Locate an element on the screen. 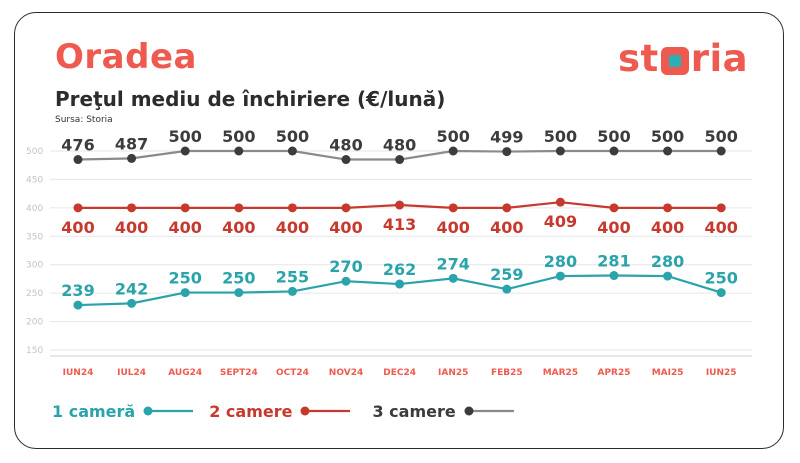 This screenshot has height=463, width=800. data-label: 242 is located at coordinates (131, 288).